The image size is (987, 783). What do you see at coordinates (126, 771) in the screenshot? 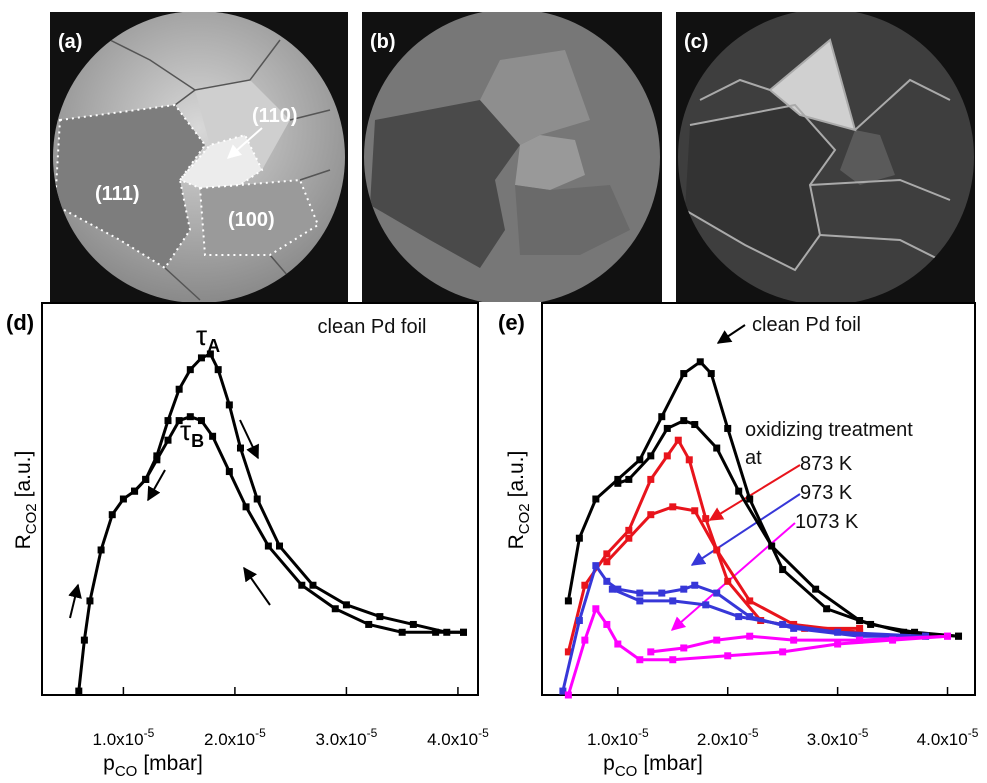
I see `x-axis-subscript: CO` at bounding box center [126, 771].